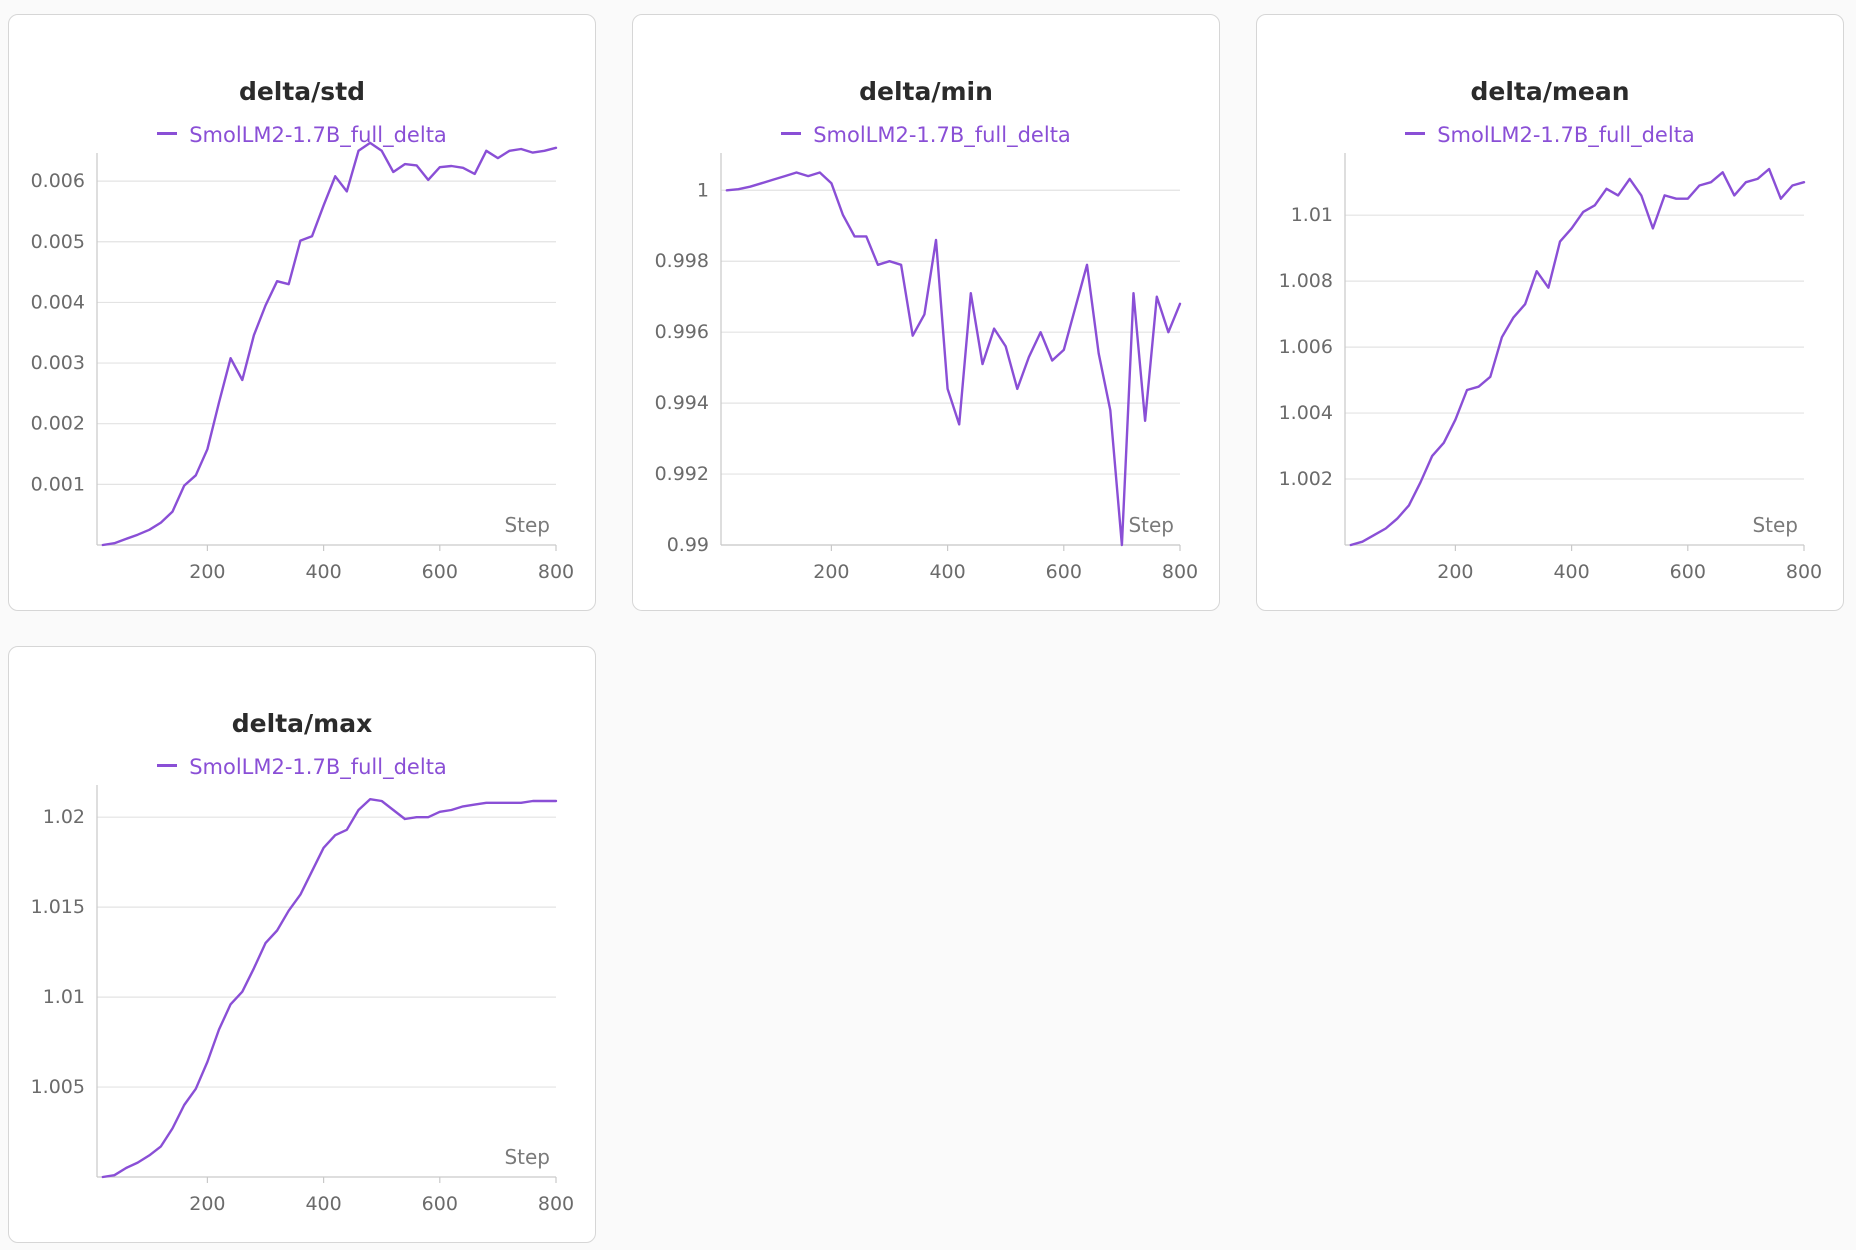 This screenshot has width=1856, height=1250. I want to click on y-tick-label: 0.005, so click(58, 242).